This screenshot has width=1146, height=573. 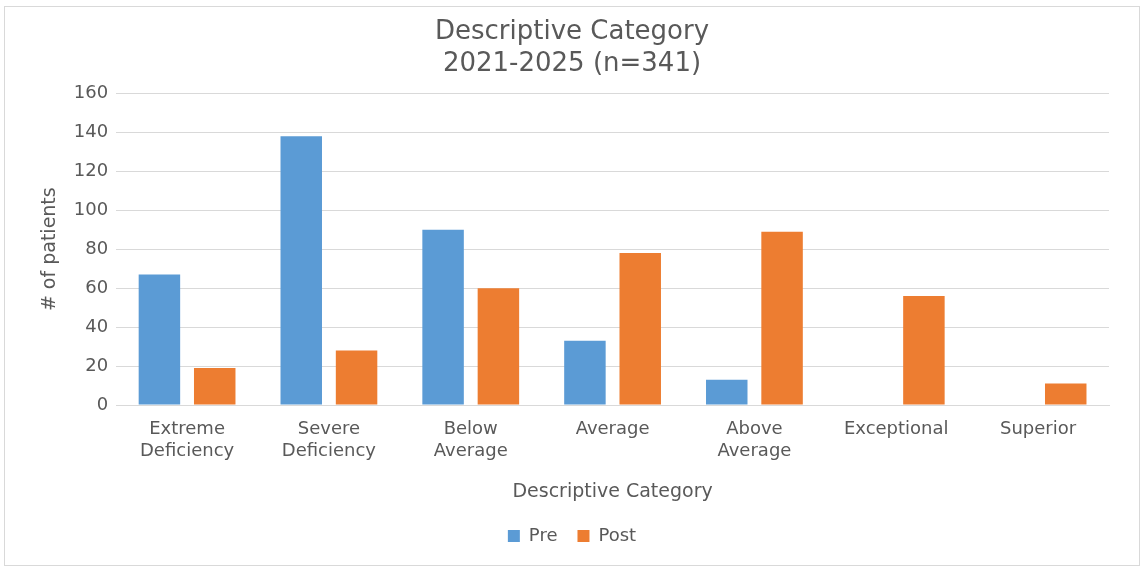 I want to click on y-tick-label: 140, so click(x=91, y=131).